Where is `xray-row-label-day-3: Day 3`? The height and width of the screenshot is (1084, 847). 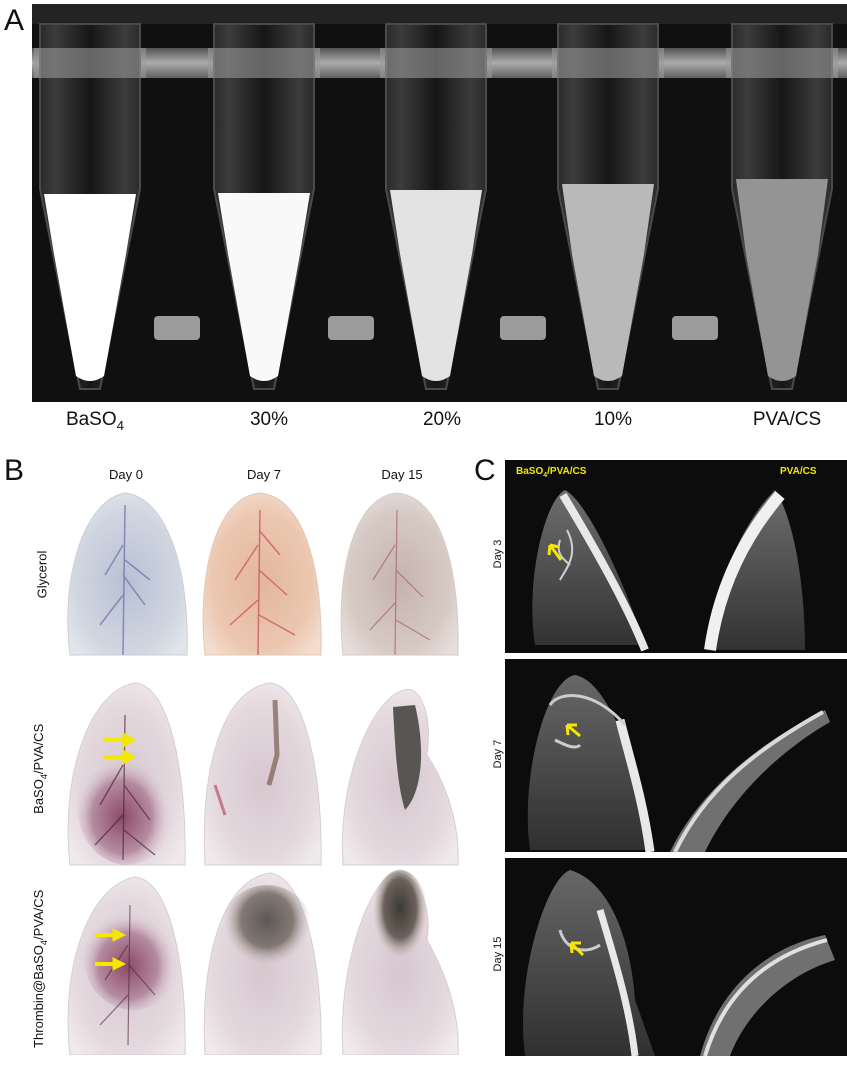 xray-row-label-day-3: Day 3 is located at coordinates (498, 554).